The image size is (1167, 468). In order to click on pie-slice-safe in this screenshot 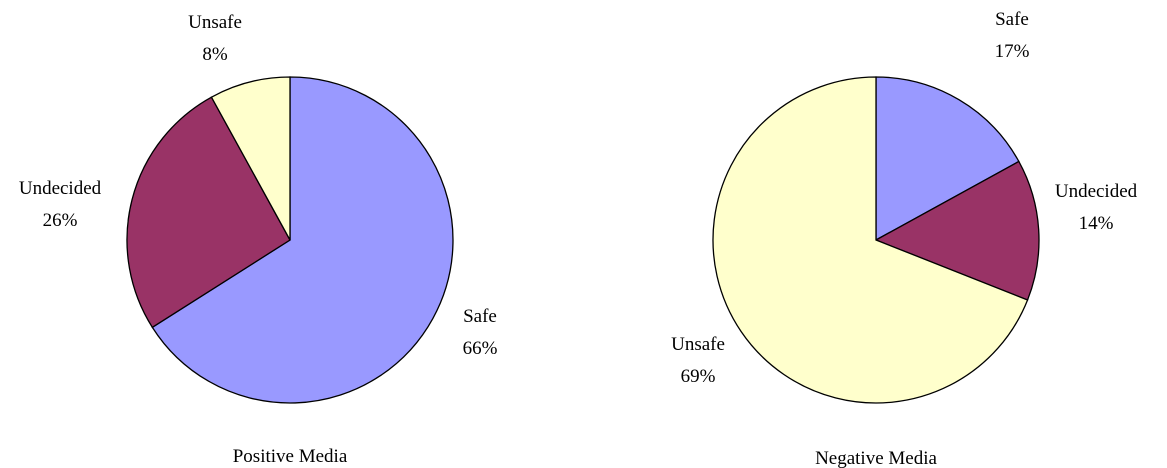, I will do `click(947, 159)`.